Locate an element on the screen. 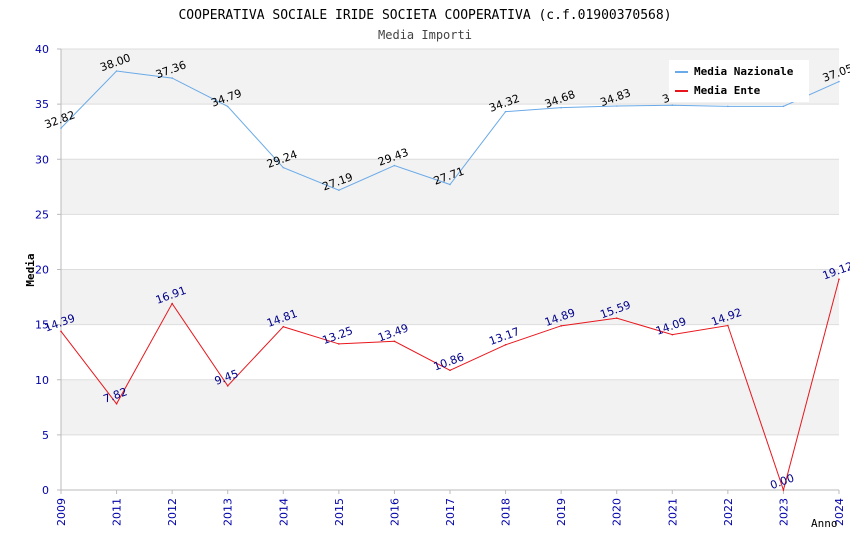  x-tick-label: 2017 is located at coordinates (450, 512).